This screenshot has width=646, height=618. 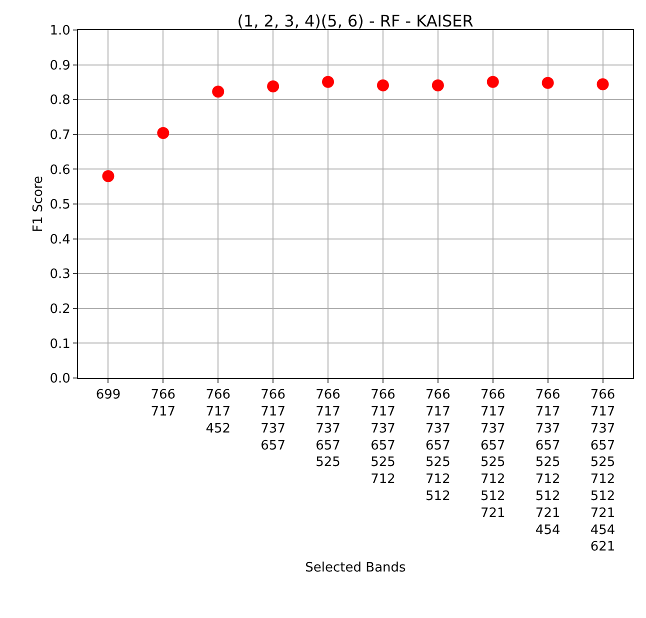 What do you see at coordinates (493, 454) in the screenshot?
I see `x-tick-label: 766 717 737 657 525 712 512 721` at bounding box center [493, 454].